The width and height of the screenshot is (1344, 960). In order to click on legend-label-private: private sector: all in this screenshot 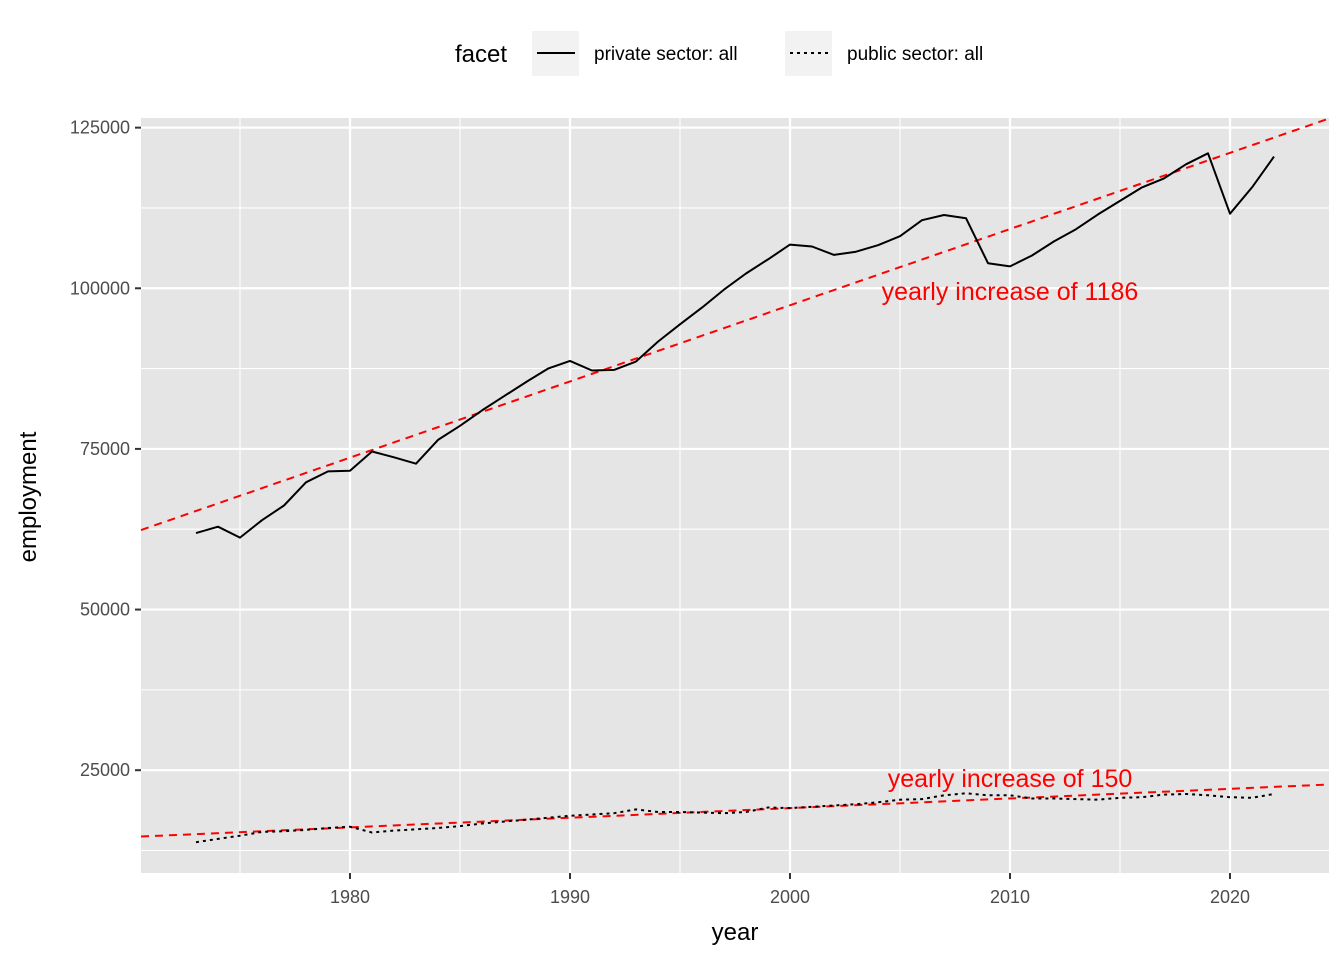, I will do `click(666, 54)`.